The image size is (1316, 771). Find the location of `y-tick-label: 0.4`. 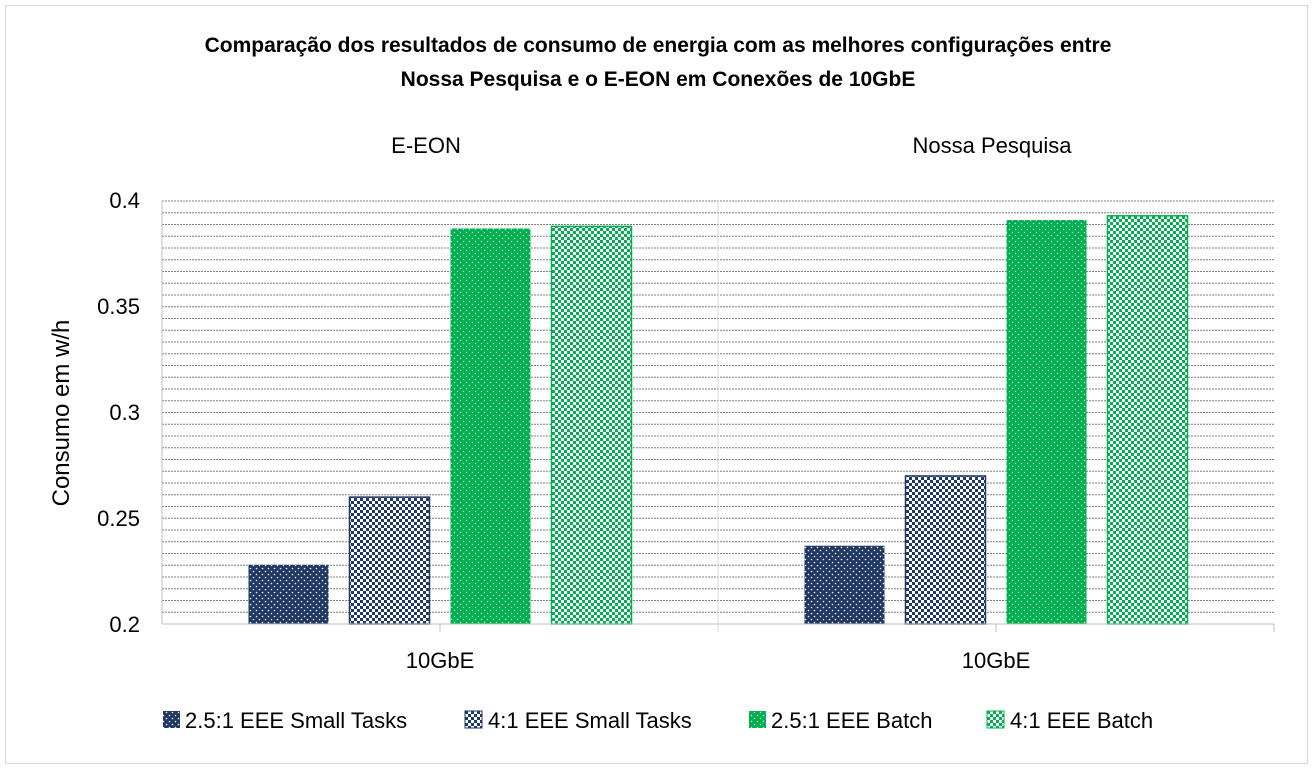

y-tick-label: 0.4 is located at coordinates (124, 200).